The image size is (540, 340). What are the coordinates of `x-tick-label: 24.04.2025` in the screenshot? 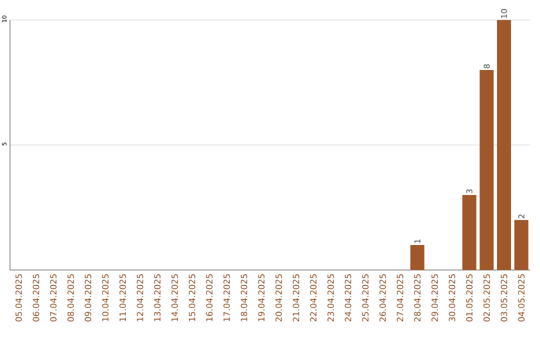 It's located at (348, 298).